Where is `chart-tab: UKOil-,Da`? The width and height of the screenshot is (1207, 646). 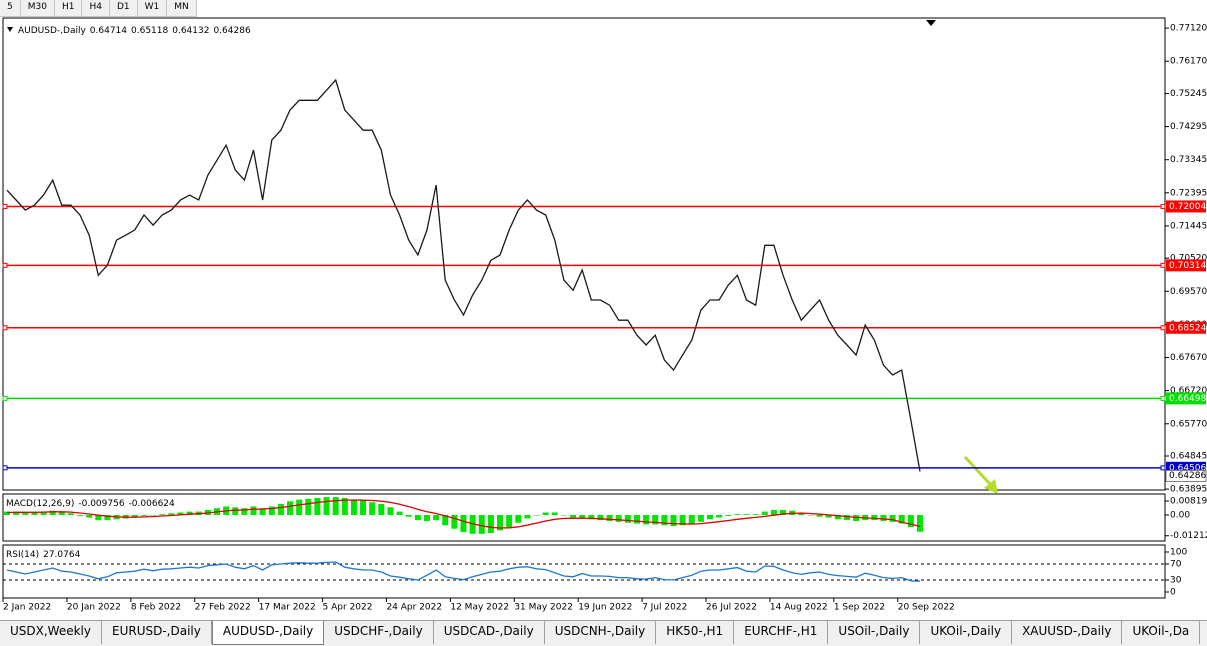 chart-tab: UKOil-,Da is located at coordinates (1161, 632).